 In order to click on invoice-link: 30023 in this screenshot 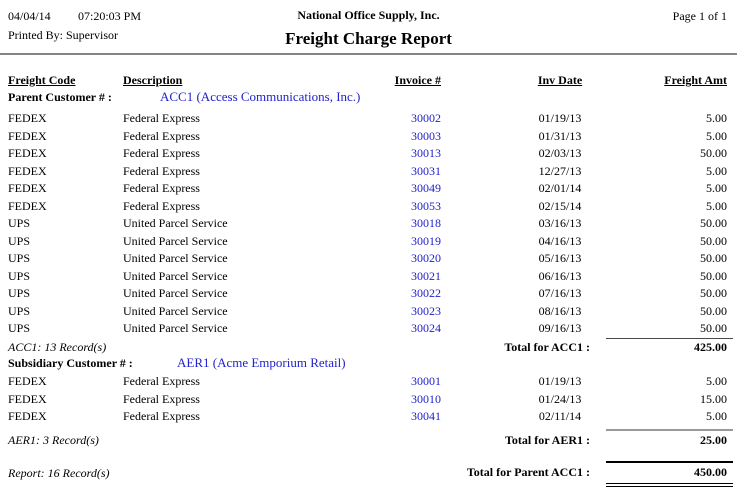, I will do `click(426, 310)`.